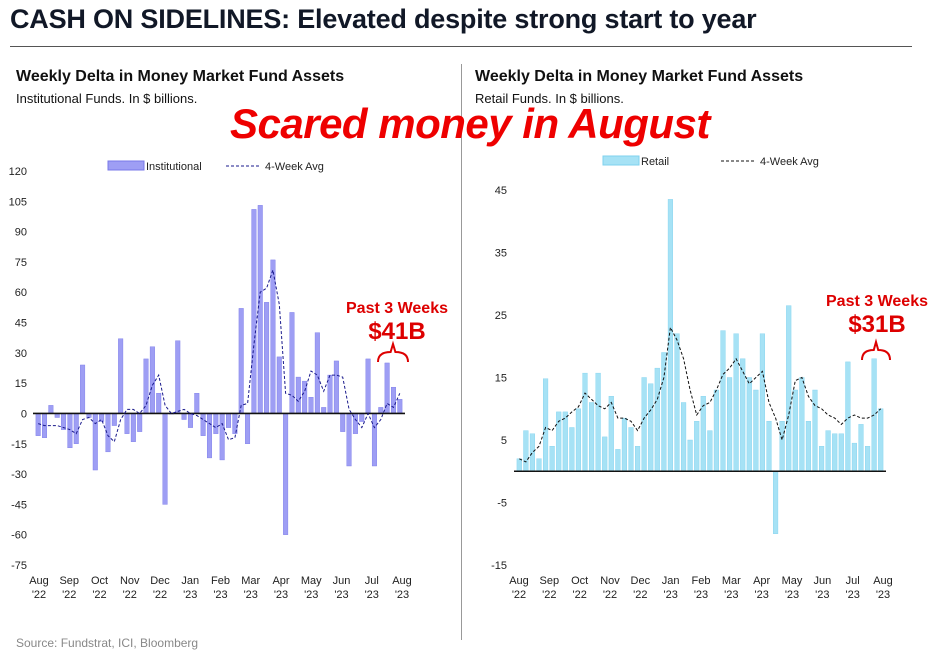  I want to click on institutional-ytick-label: -15, so click(19, 445).